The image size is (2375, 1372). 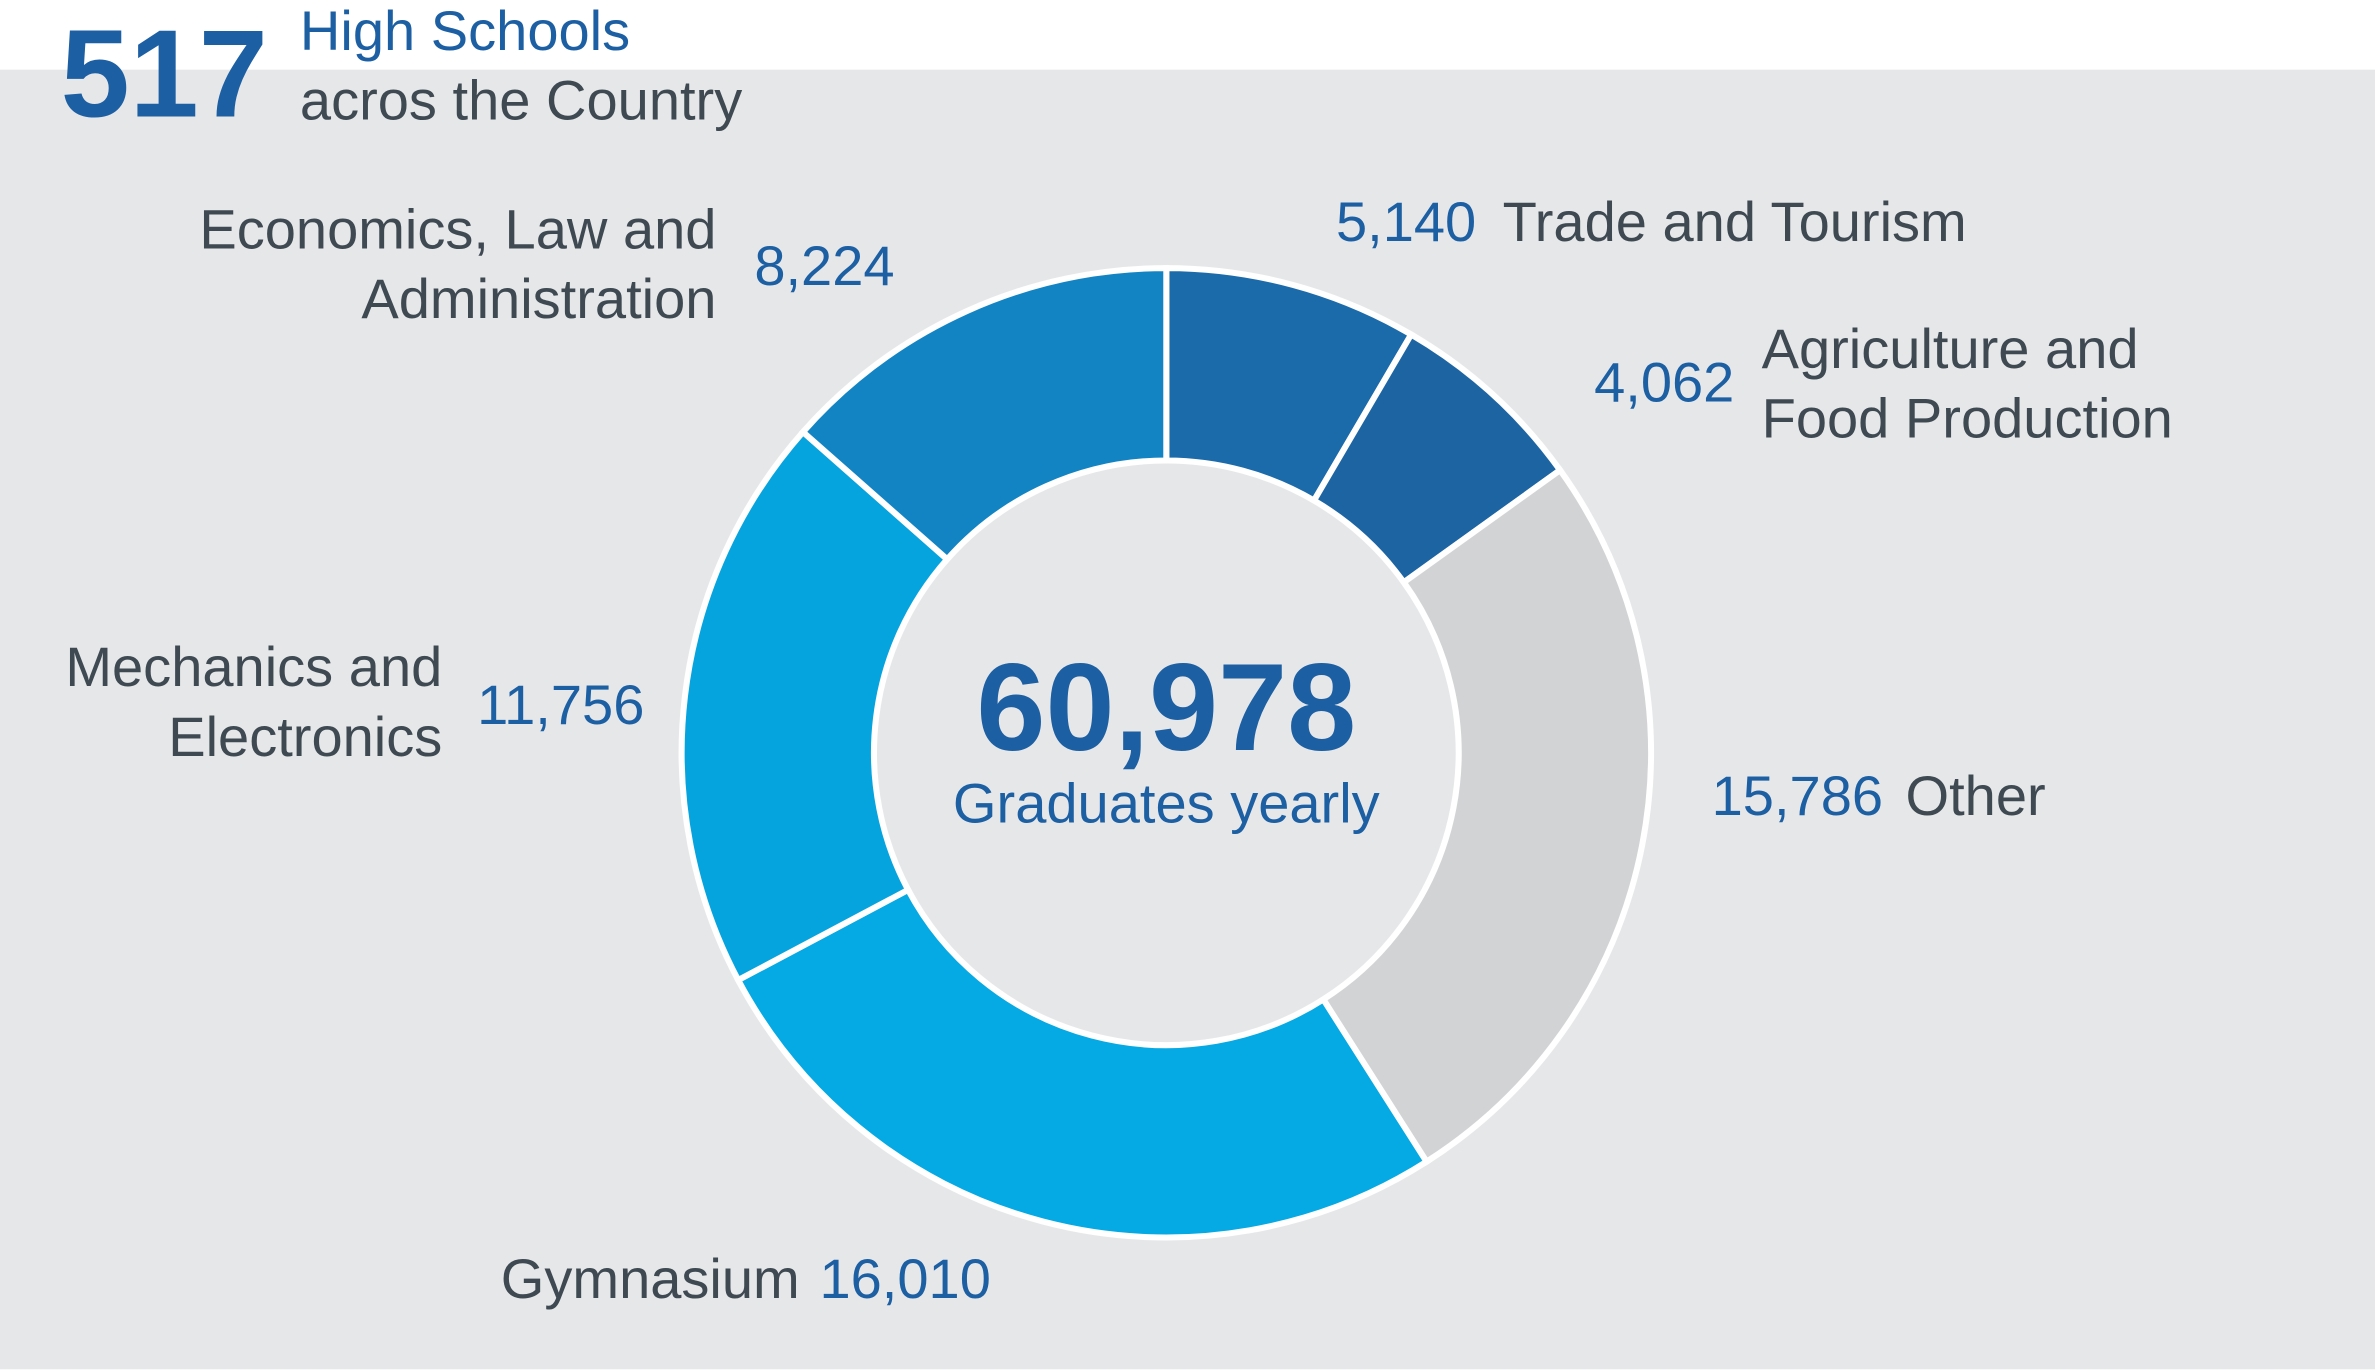 What do you see at coordinates (1967, 384) in the screenshot?
I see `category-label: Agriculture and Food Production` at bounding box center [1967, 384].